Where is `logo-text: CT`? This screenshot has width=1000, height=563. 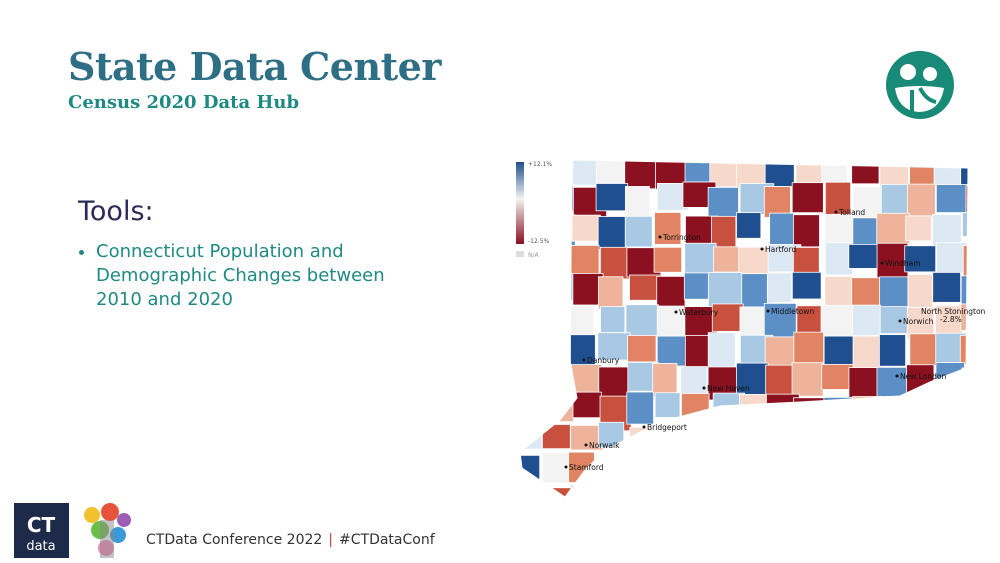 logo-text: CT is located at coordinates (41, 525).